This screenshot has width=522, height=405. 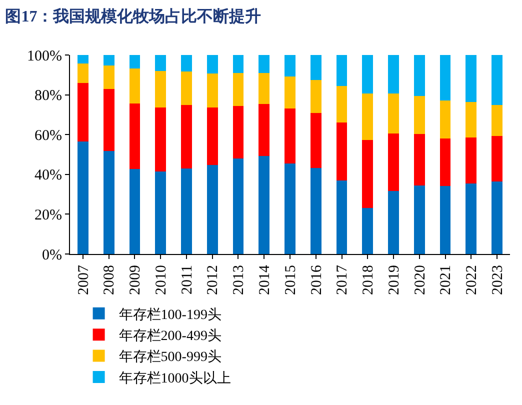 What do you see at coordinates (170, 336) in the screenshot?
I see `legend-label: 年存栏200-499头` at bounding box center [170, 336].